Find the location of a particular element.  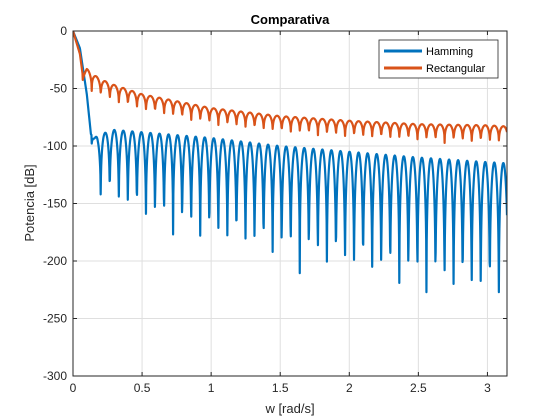

x-tick-label: 3 is located at coordinates (487, 388).